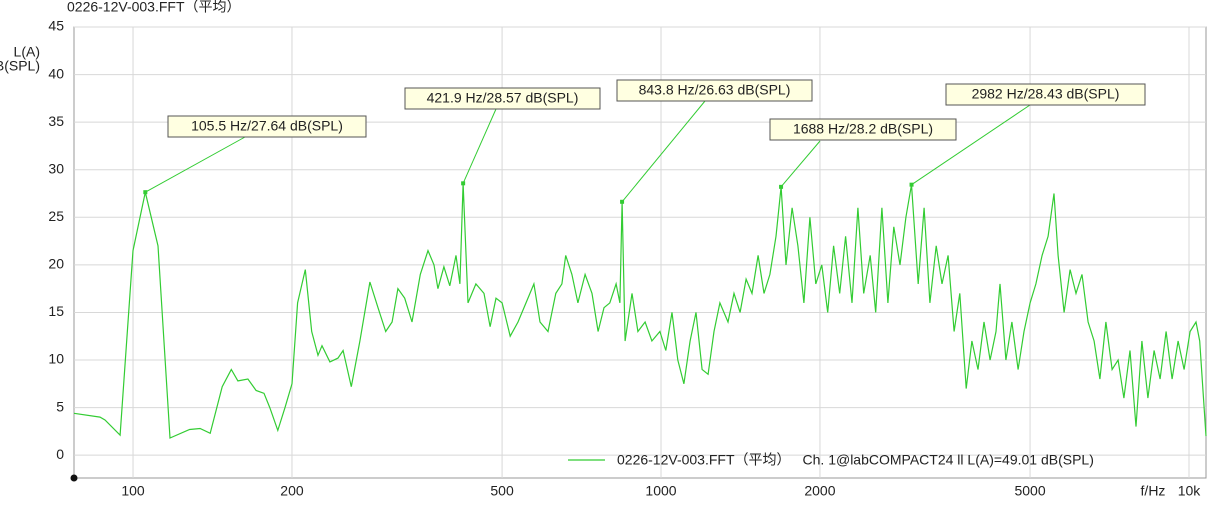 This screenshot has height=513, width=1209. I want to click on x-tick-label: 2000, so click(819, 491).